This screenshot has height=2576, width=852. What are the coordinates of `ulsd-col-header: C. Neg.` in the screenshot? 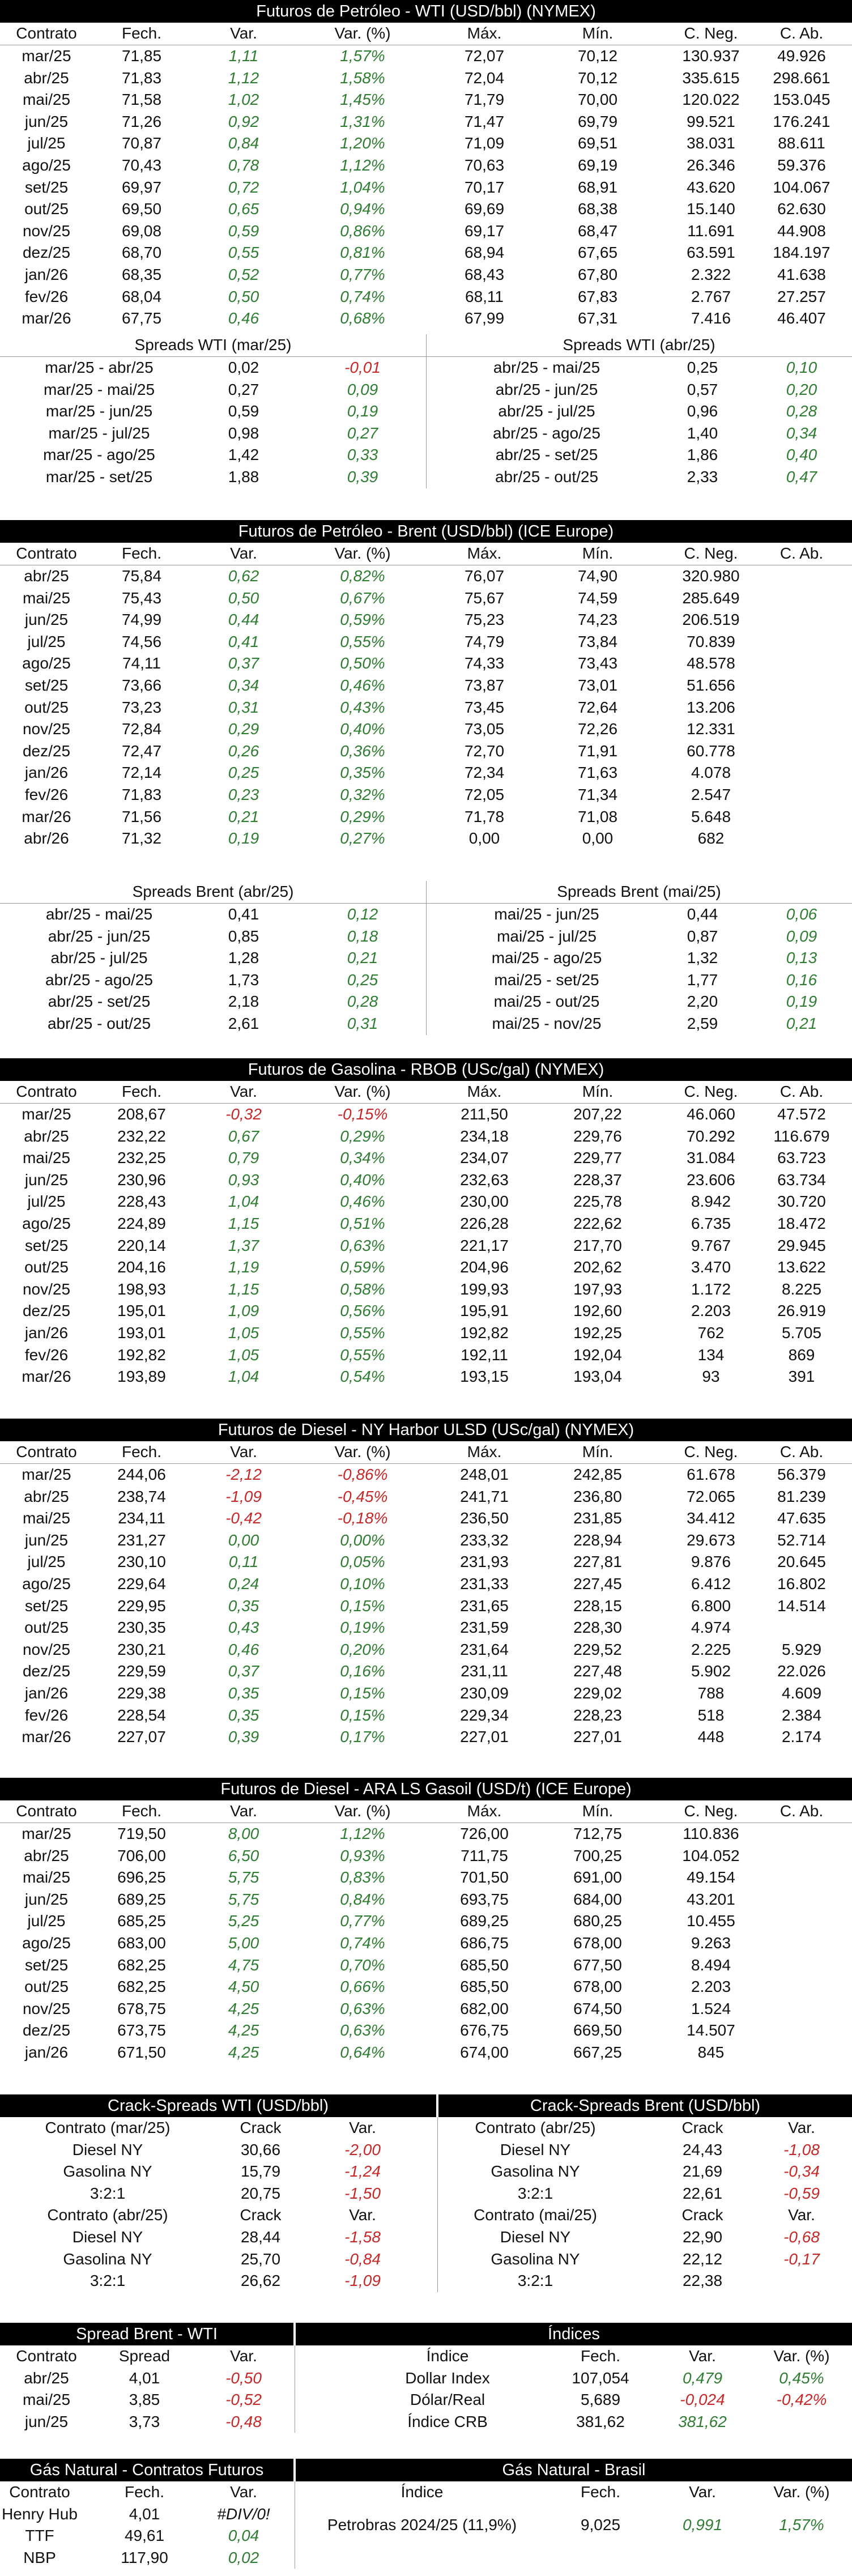 It's located at (711, 1452).